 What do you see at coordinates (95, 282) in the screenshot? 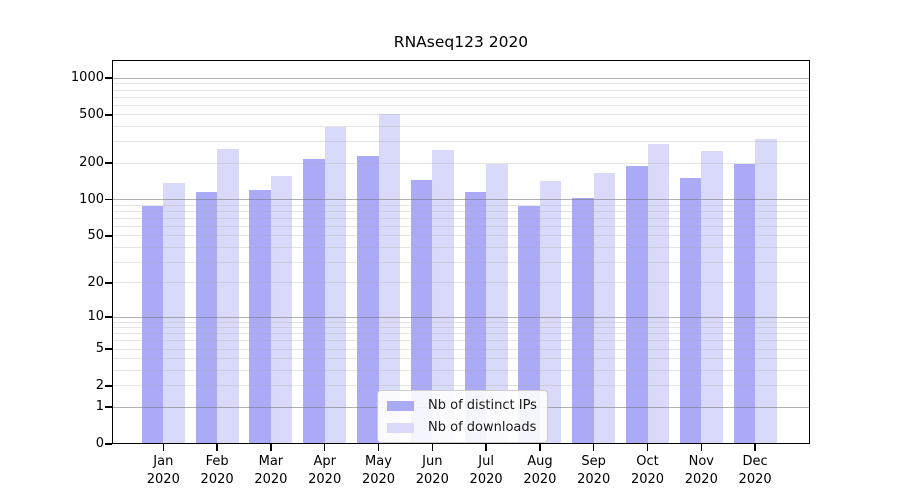
I see `y-axis-tick-label-20: 20` at bounding box center [95, 282].